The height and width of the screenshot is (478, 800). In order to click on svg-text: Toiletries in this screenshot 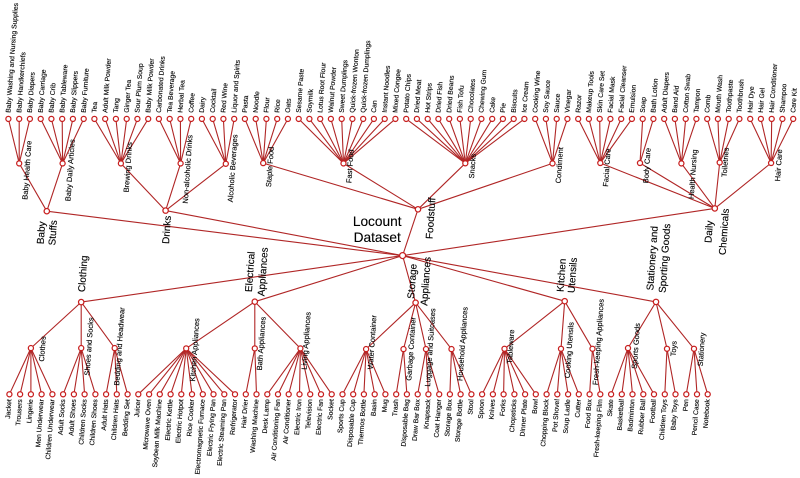, I will do `click(725, 162)`.